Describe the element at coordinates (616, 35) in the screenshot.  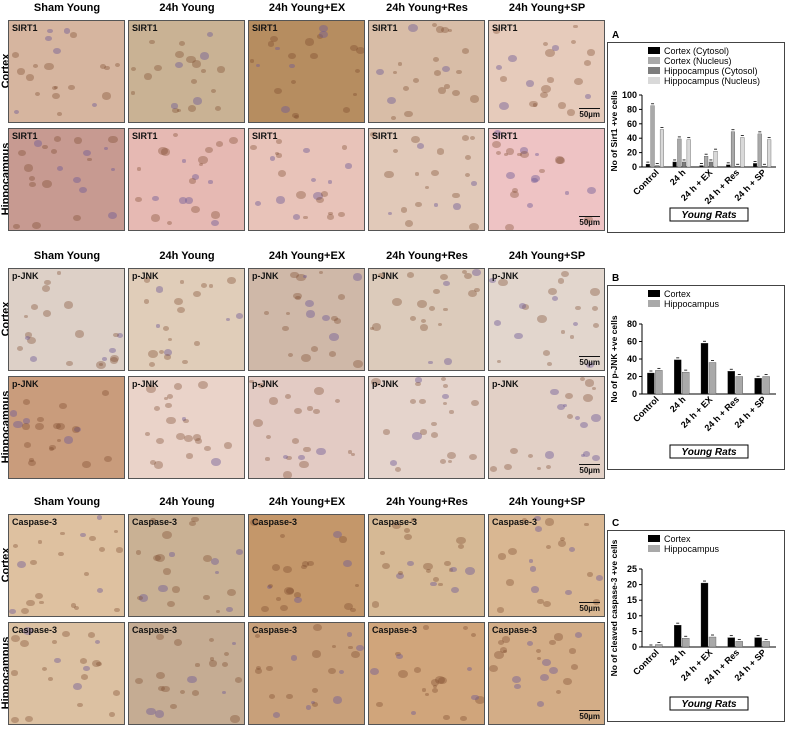
I see `panel-letter: A` at that location.